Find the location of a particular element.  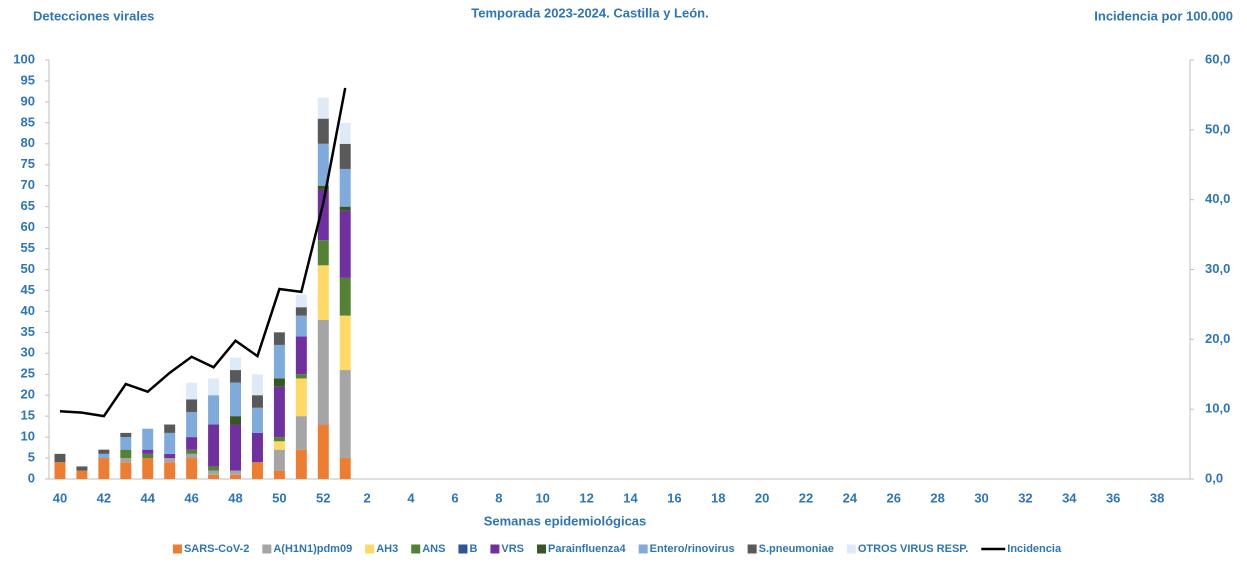

y-tick-label: 40 is located at coordinates (28, 310).